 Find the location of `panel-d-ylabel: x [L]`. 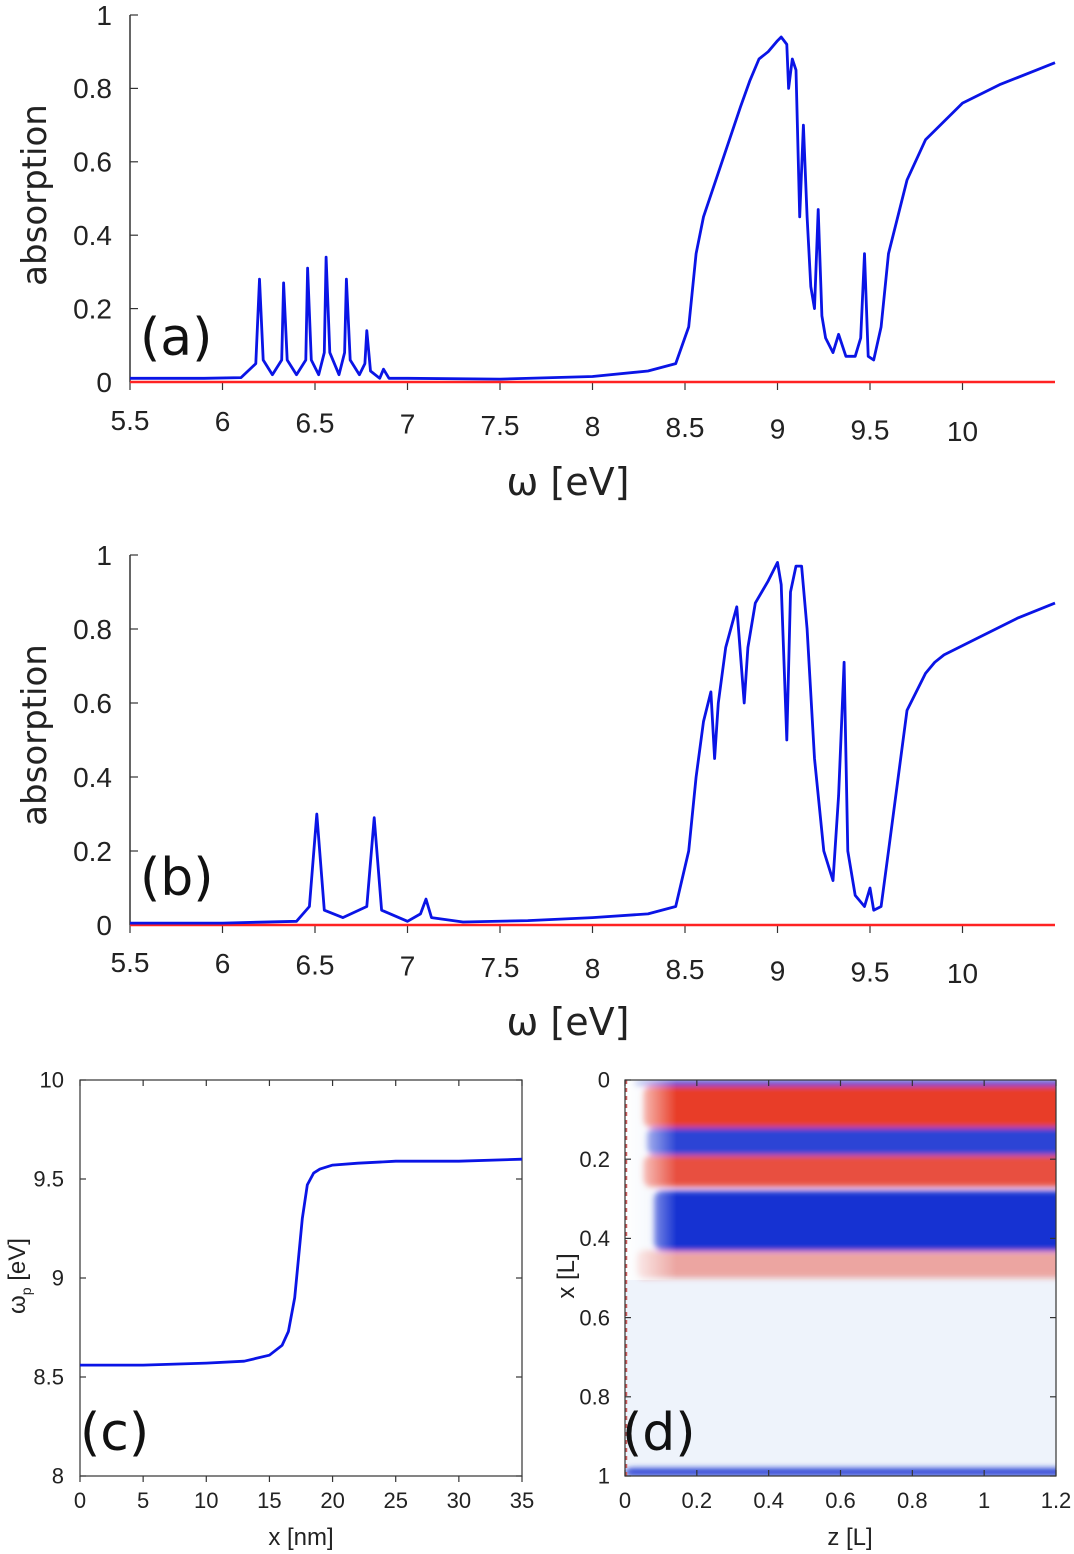

panel-d-ylabel: x [L] is located at coordinates (566, 1275).